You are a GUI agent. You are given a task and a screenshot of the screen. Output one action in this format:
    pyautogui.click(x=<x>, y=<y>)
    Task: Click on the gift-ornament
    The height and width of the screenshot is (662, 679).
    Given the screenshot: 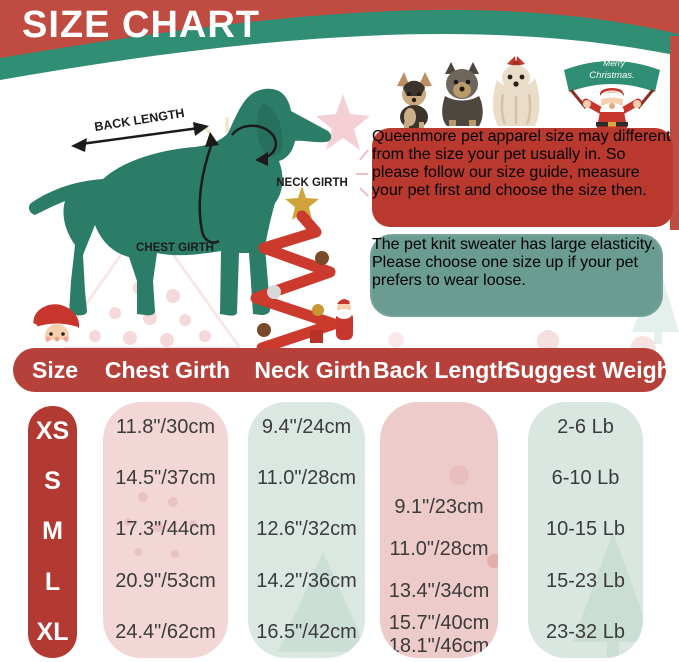 What is the action you would take?
    pyautogui.click(x=316, y=336)
    